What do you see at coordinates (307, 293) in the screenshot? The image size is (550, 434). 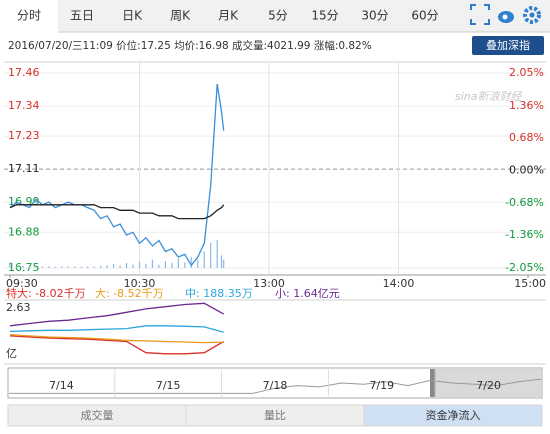 I see `legend-label: 小: 1.64亿元` at bounding box center [307, 293].